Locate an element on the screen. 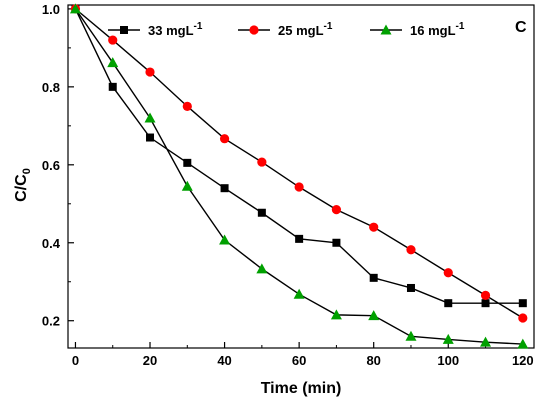  y-axis-title: C/C0 is located at coordinates (23, 185).